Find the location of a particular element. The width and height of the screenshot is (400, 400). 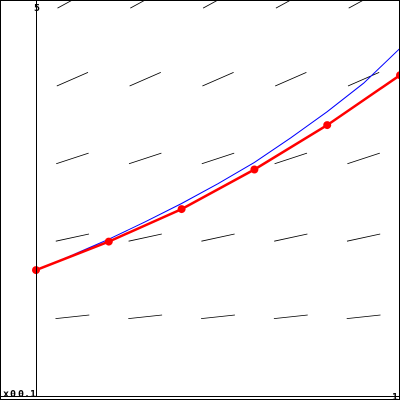

y-min-tick-label: 0.1 is located at coordinates (27, 394).